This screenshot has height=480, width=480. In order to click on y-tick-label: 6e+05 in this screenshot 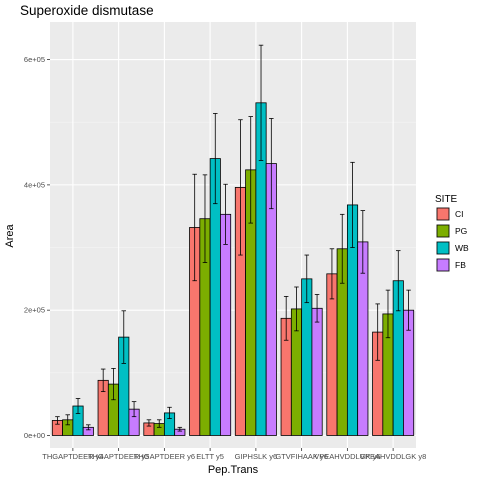, I will do `click(34, 59)`.